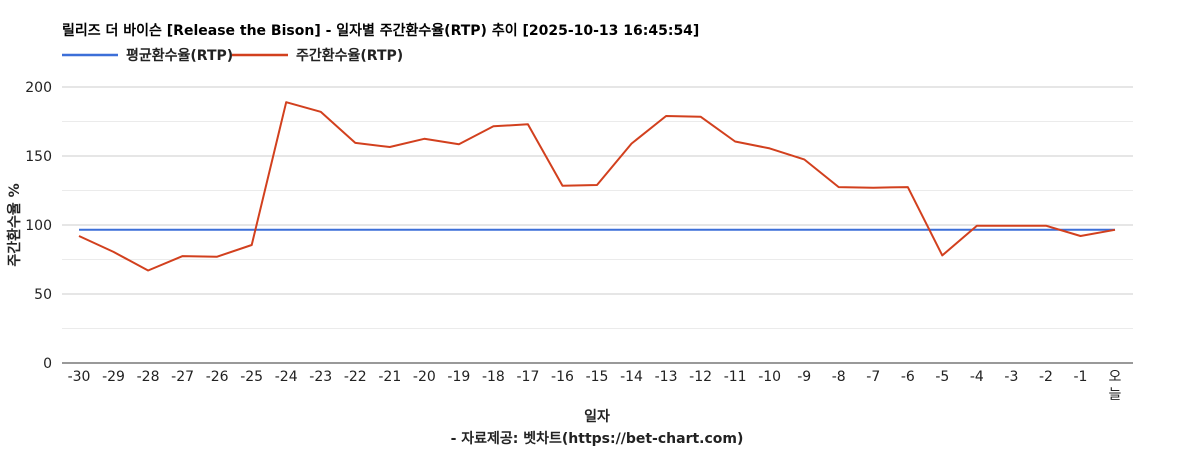 This screenshot has width=1192, height=450. Describe the element at coordinates (14, 224) in the screenshot. I see `y-axis-title: 주간환수율 %` at that location.